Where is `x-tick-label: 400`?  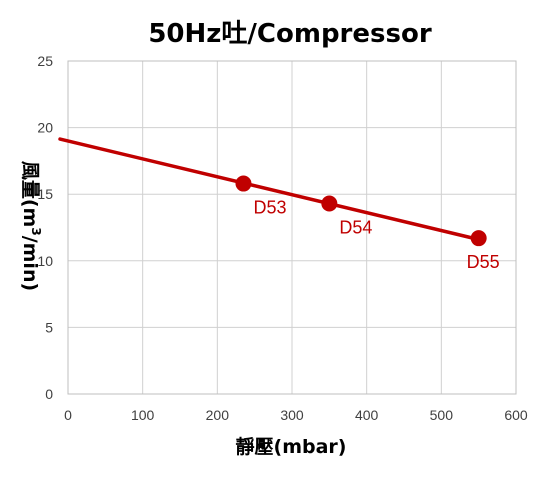
x-tick-label: 400 is located at coordinates (367, 415).